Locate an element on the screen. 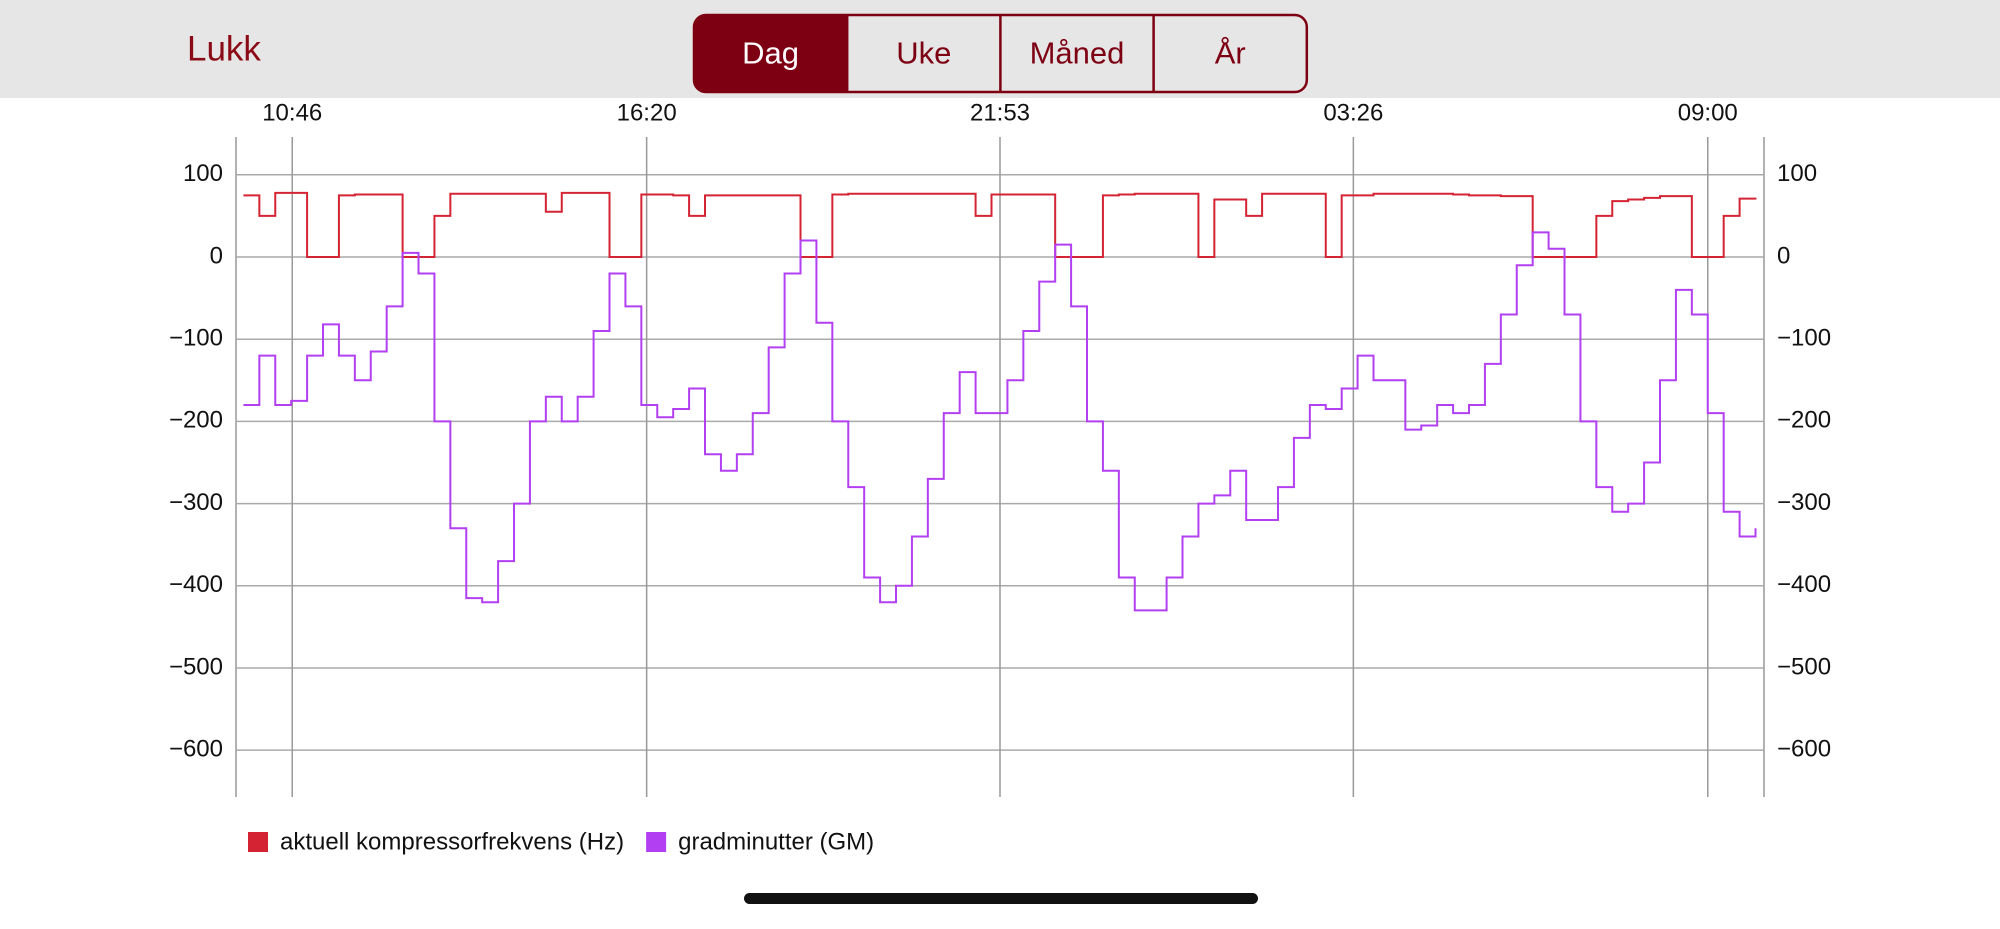  segment-tab: Dag is located at coordinates (770, 53).